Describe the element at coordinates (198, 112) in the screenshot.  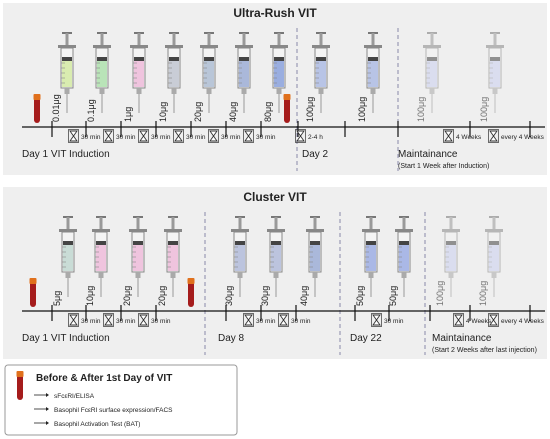
I see `dose-label: 20μg` at that location.